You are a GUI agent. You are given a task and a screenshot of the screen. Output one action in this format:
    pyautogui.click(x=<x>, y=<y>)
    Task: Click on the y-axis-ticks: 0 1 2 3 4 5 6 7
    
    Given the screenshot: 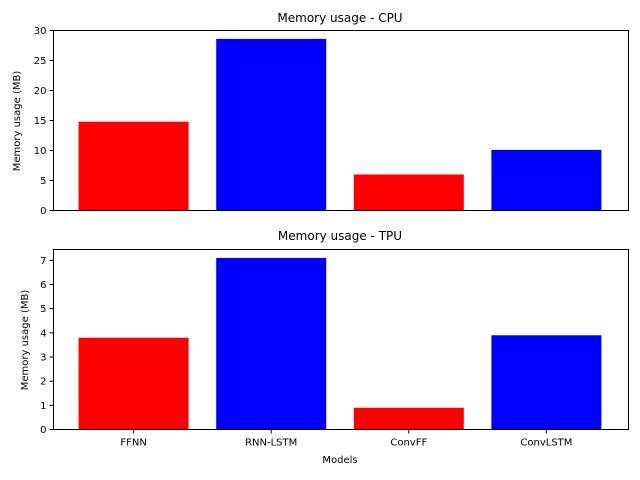 What is the action you would take?
    pyautogui.click(x=47, y=346)
    